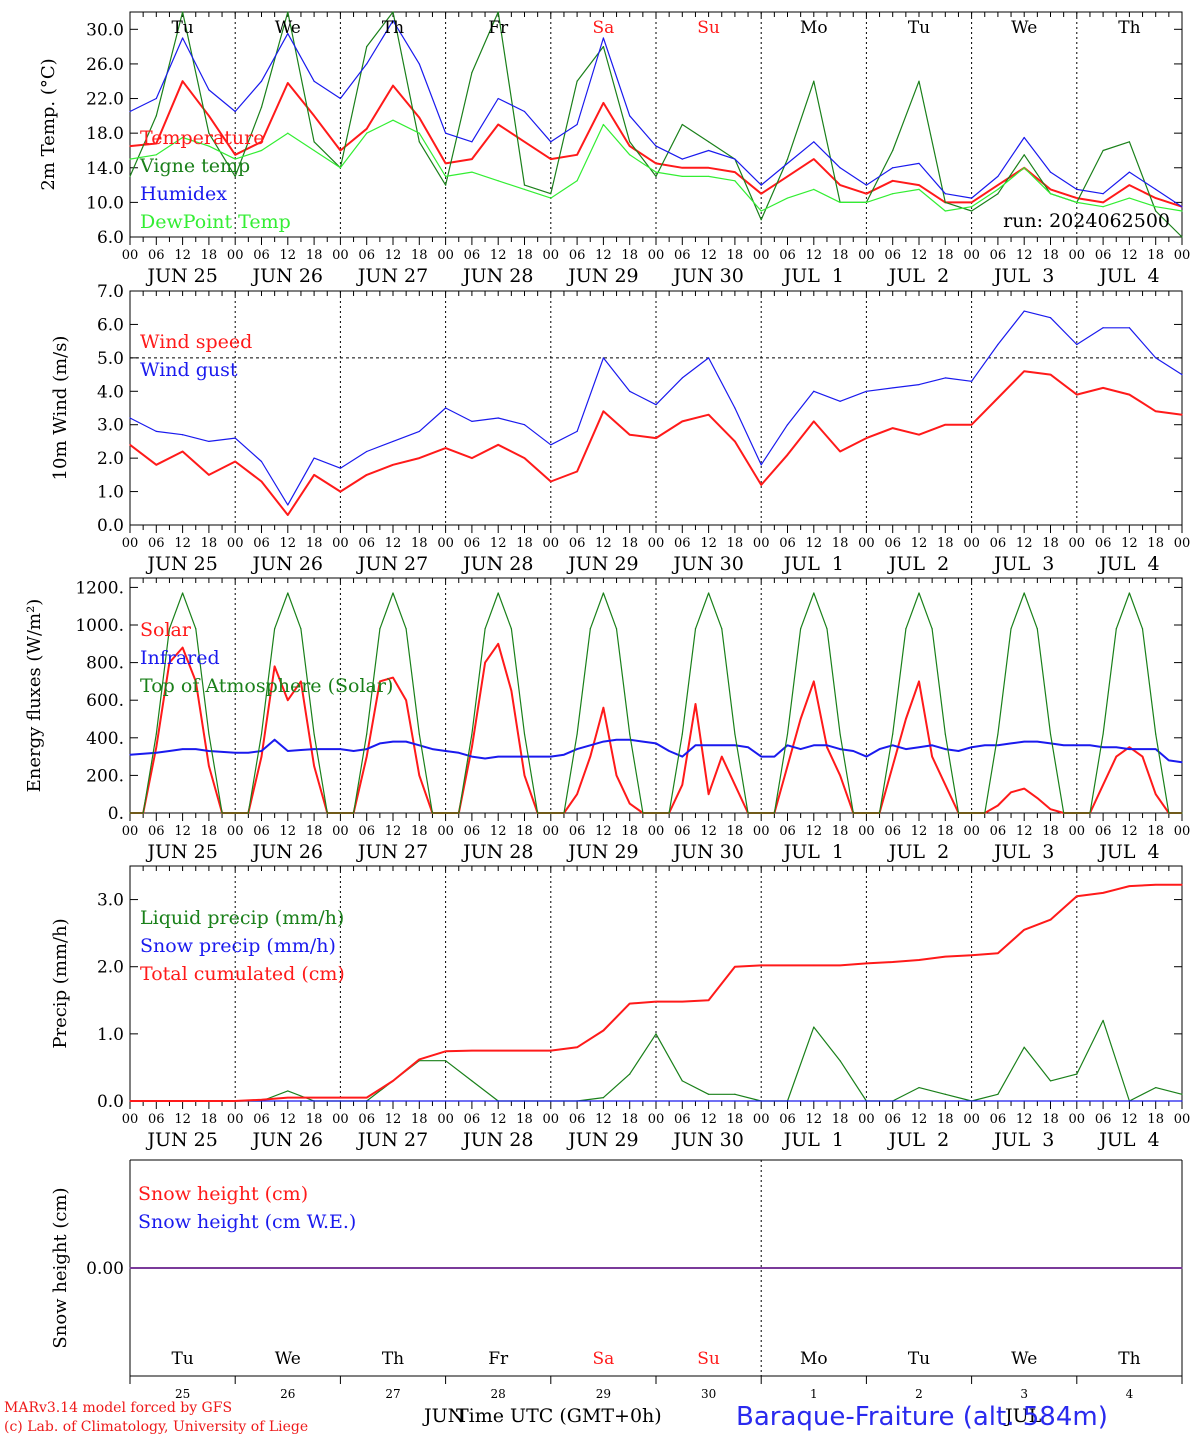  Describe the element at coordinates (1023, 276) in the screenshot. I see `date-label: JUL 3` at that location.